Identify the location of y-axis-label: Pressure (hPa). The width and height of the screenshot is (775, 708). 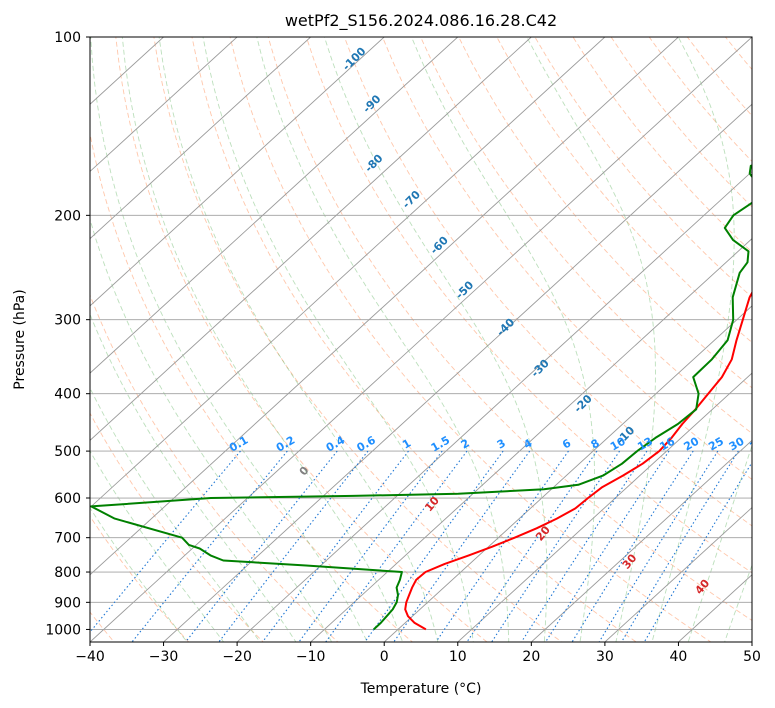
(20, 339).